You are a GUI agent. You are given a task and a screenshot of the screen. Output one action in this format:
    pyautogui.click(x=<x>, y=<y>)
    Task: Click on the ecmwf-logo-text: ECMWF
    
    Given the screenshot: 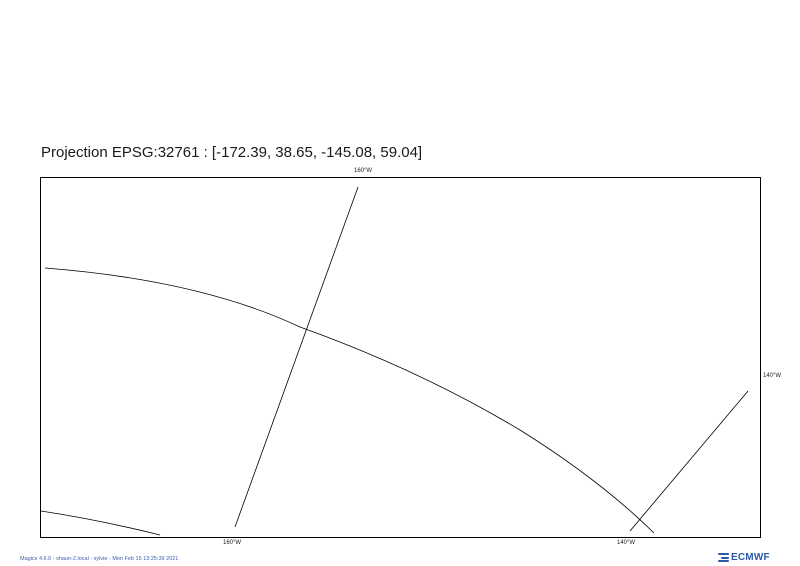 What is the action you would take?
    pyautogui.click(x=750, y=557)
    